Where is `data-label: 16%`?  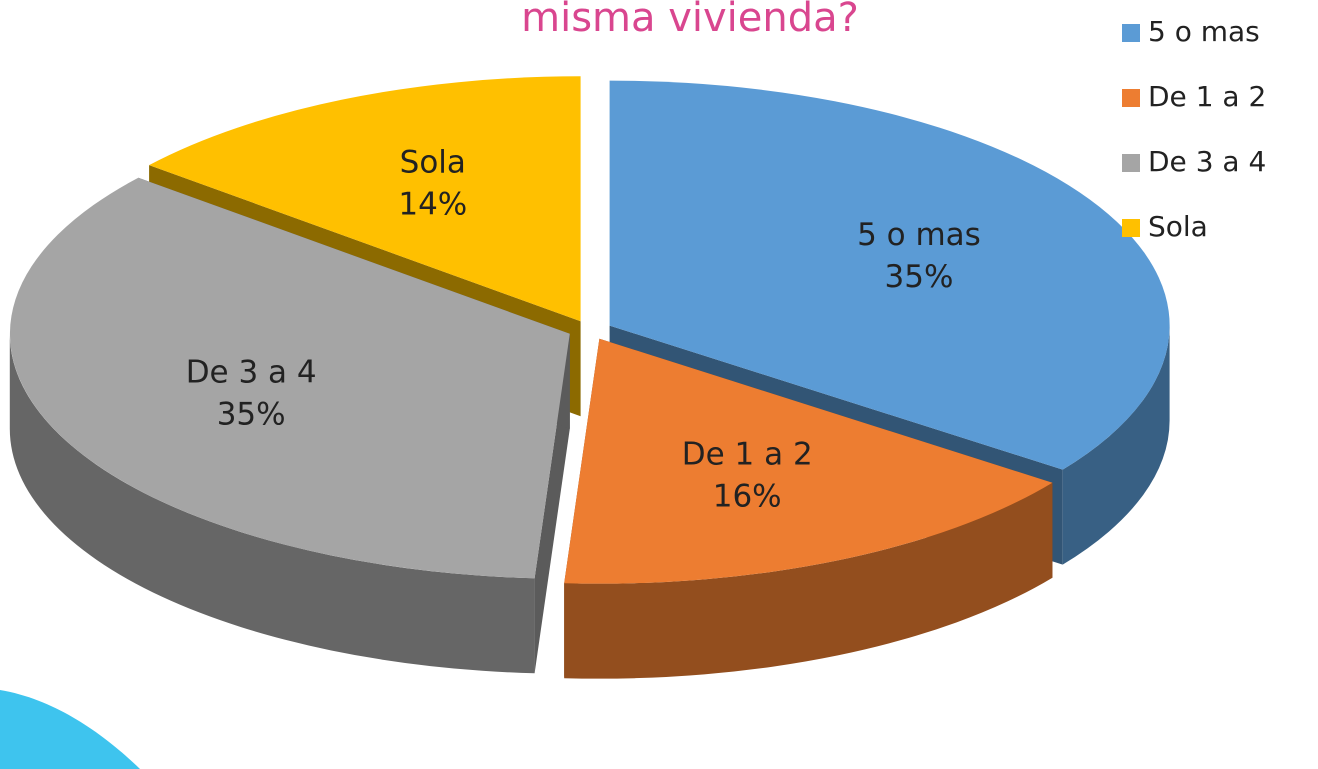
data-label: 16% is located at coordinates (747, 497).